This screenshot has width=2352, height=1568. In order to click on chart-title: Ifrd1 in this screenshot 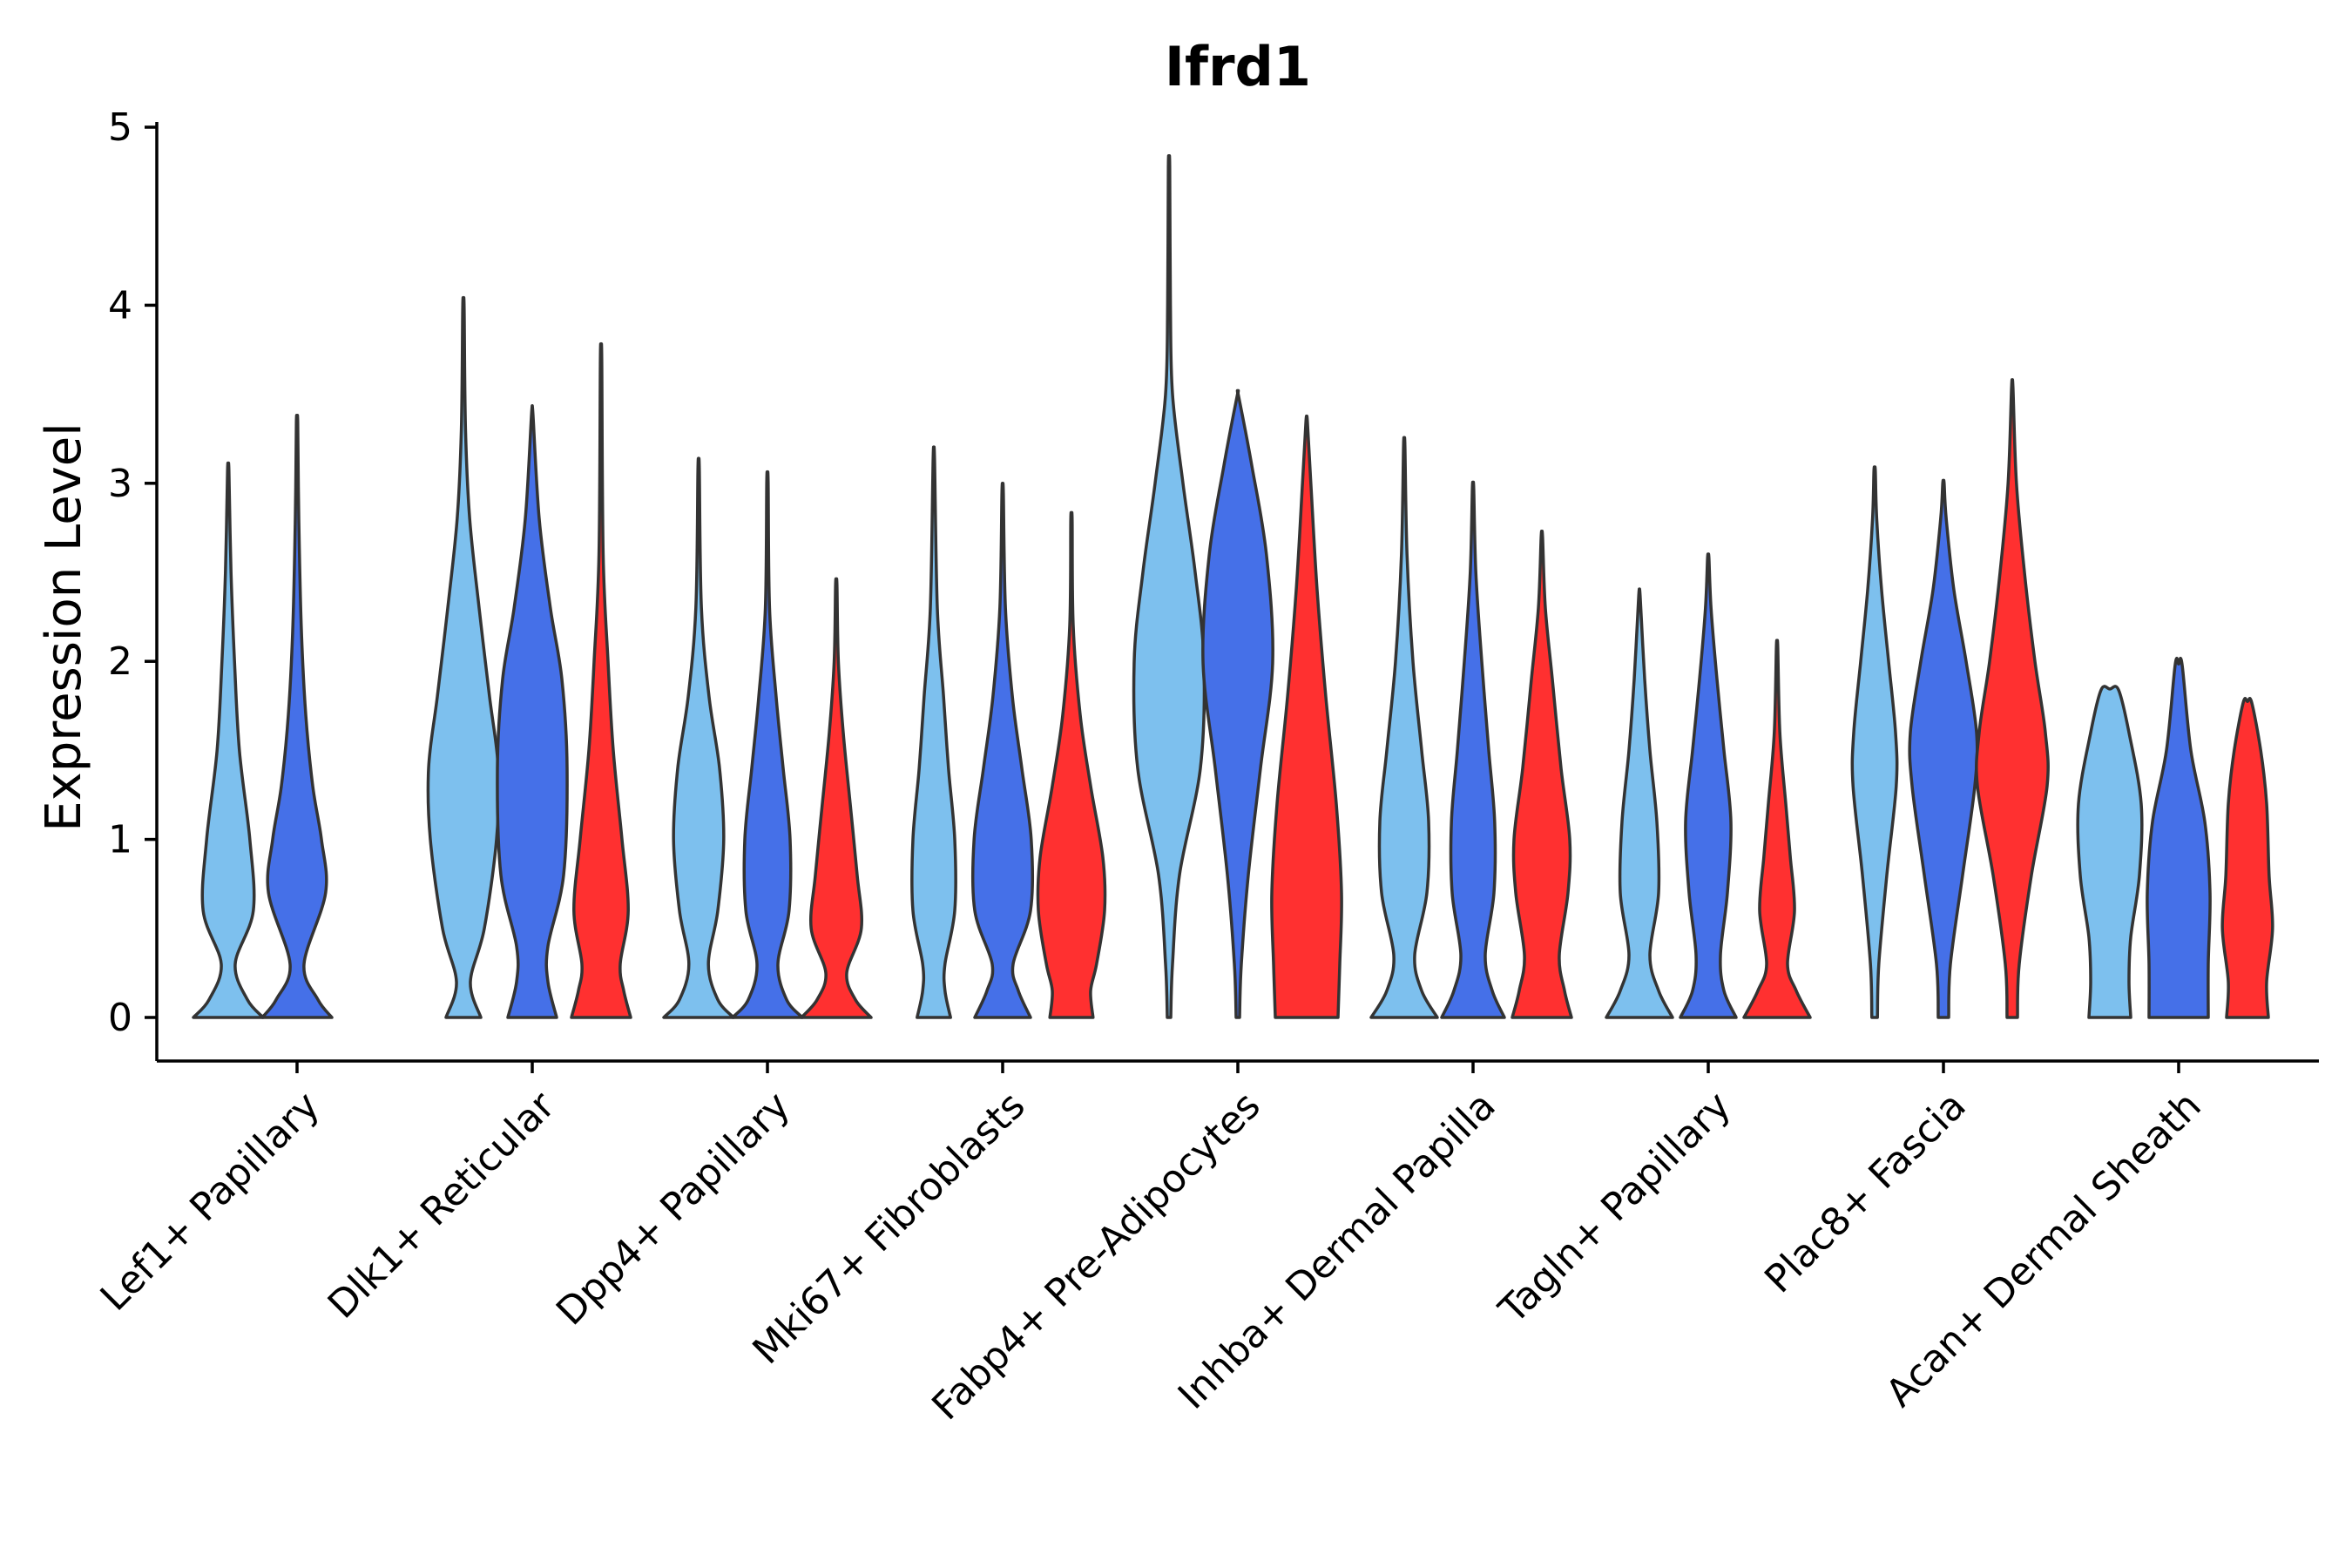, I will do `click(1238, 66)`.